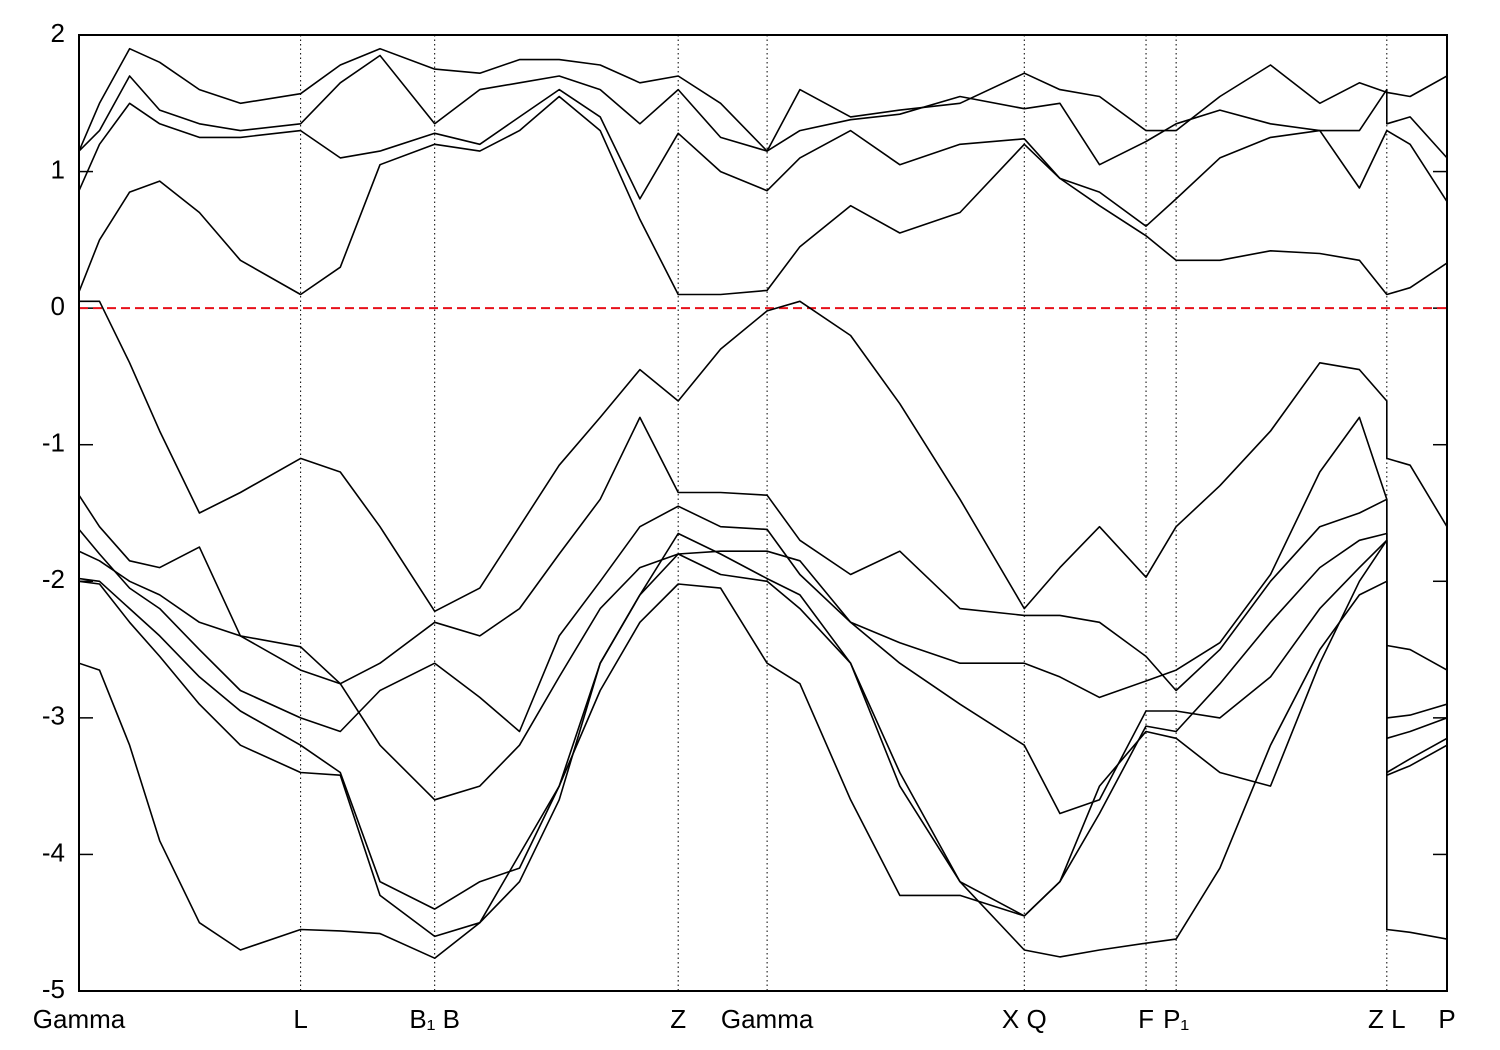  What do you see at coordinates (1146, 1019) in the screenshot?
I see `x-tick-label: F` at bounding box center [1146, 1019].